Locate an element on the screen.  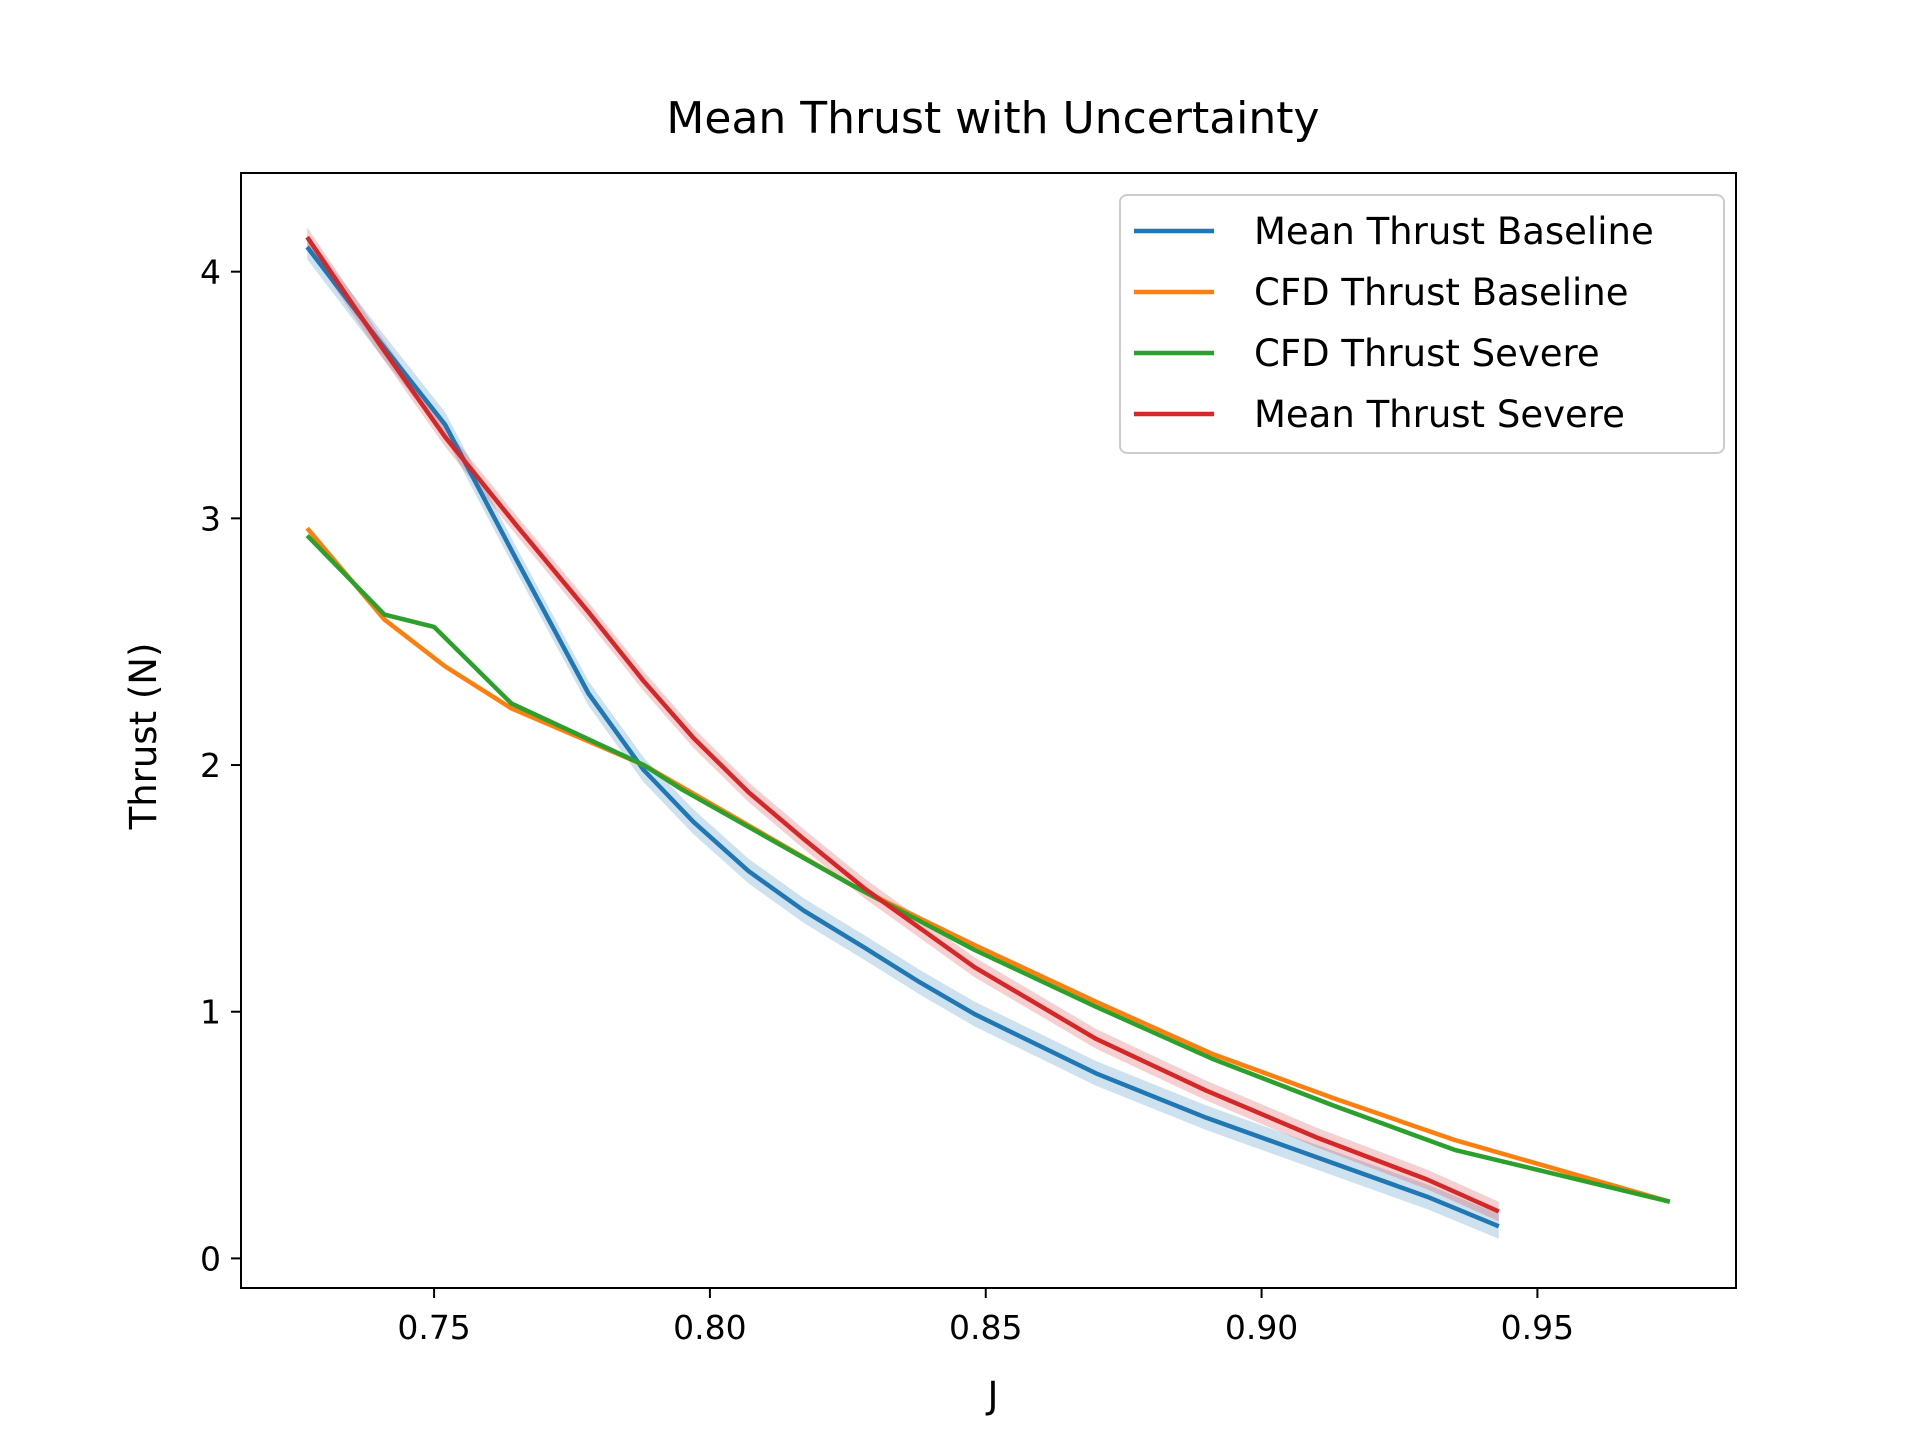
y-tick-label: 0 is located at coordinates (210, 1258).